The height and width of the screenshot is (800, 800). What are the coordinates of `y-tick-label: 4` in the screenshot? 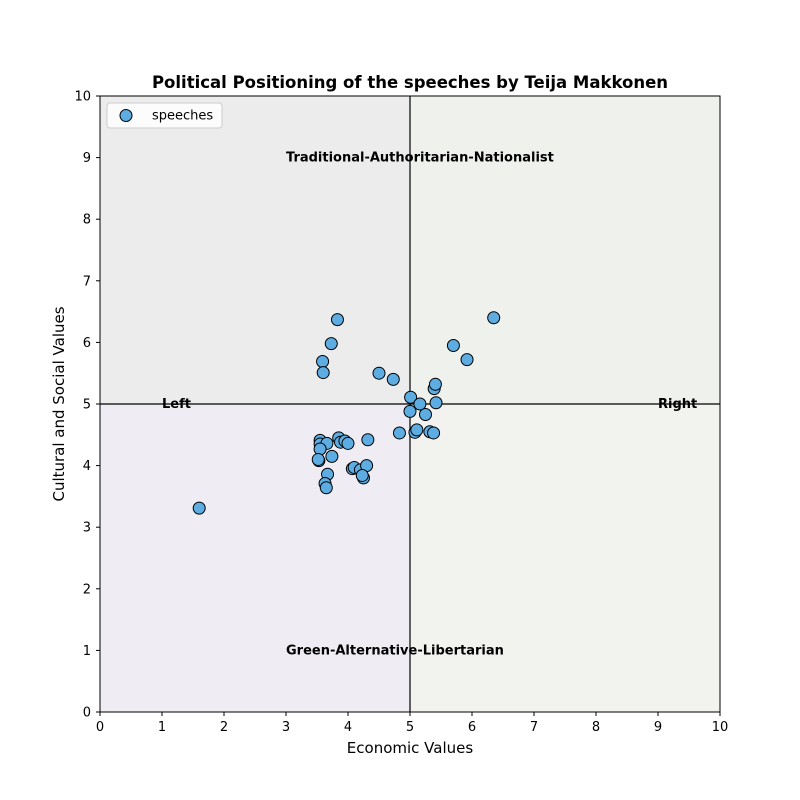 It's located at (87, 466).